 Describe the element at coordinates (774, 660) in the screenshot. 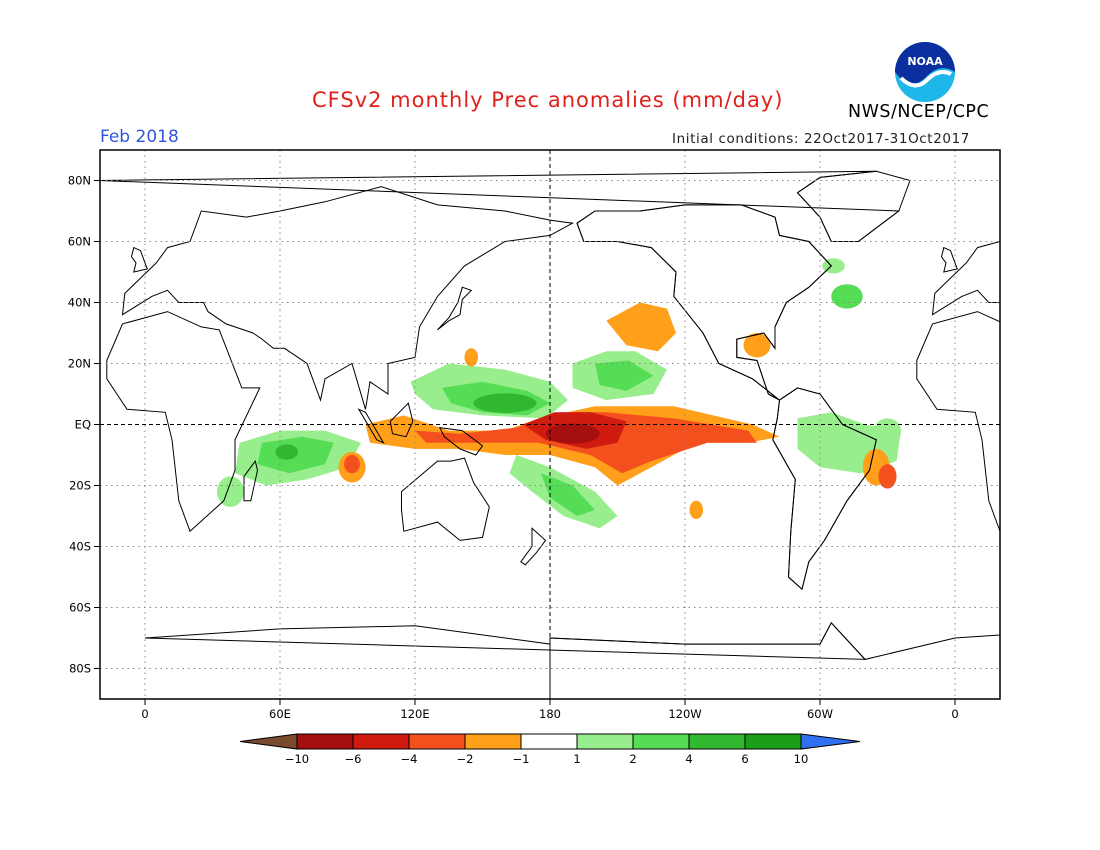

I see `coastline-antarctica` at that location.